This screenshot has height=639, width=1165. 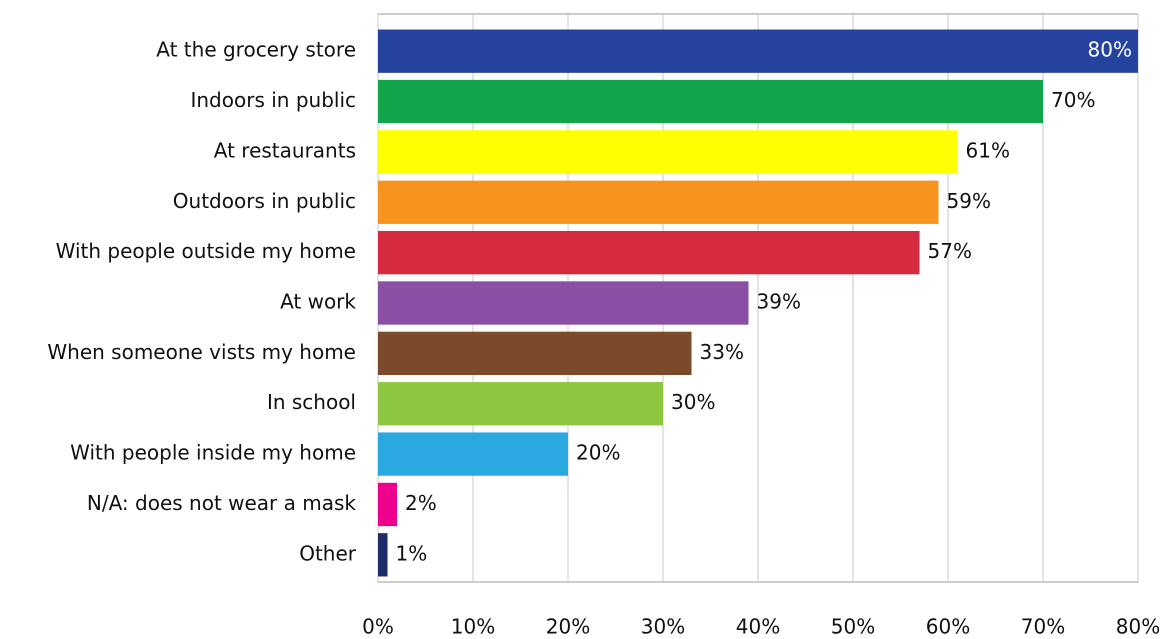 I want to click on x-tick-label: 70%, so click(x=1043, y=627).